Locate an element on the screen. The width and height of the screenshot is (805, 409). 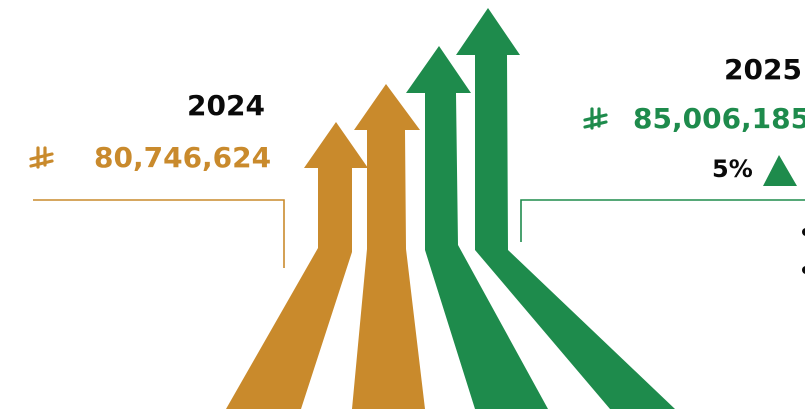
left-bracket-line is located at coordinates (159, 233).